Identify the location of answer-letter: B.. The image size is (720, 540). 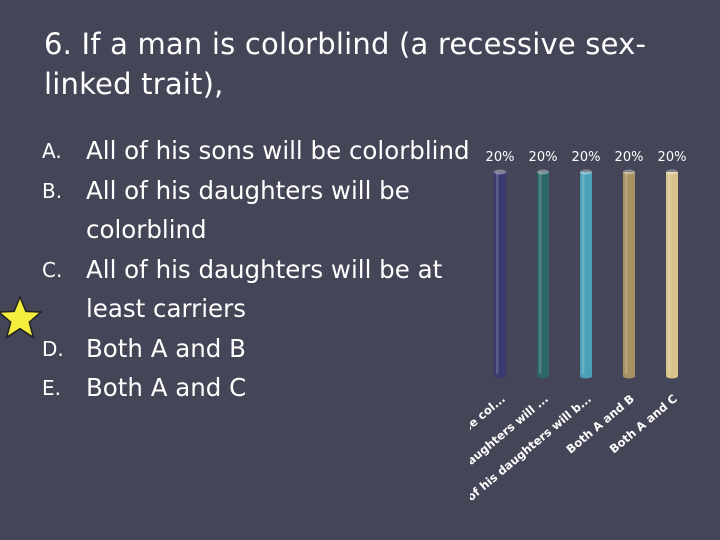
(52, 190).